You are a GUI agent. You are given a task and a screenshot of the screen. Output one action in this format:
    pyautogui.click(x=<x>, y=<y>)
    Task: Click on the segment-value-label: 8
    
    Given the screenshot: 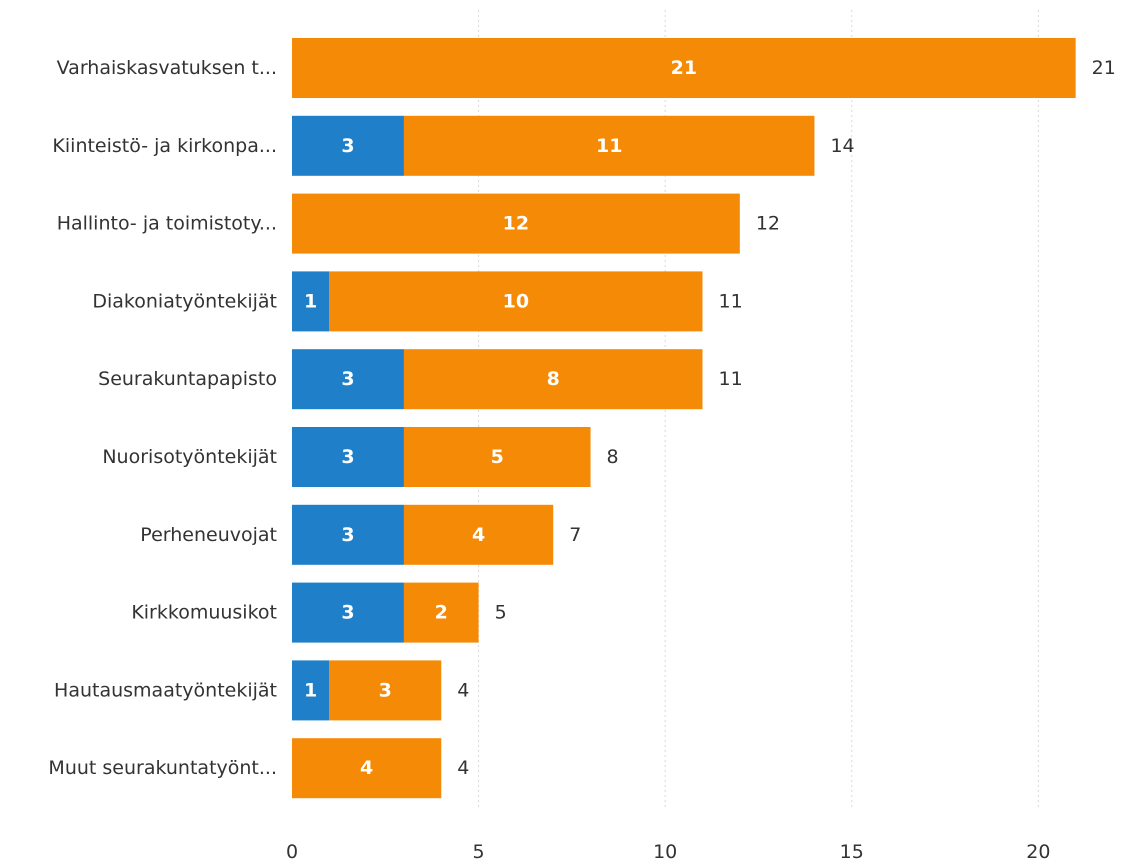 What is the action you would take?
    pyautogui.click(x=553, y=379)
    